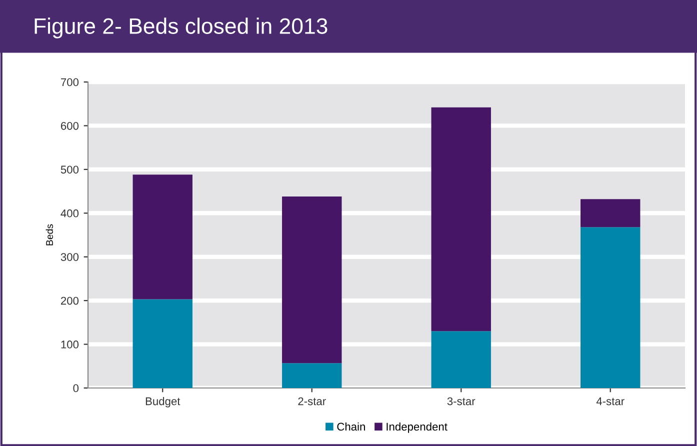 The height and width of the screenshot is (446, 697). Describe the element at coordinates (69, 213) in the screenshot. I see `y-tick-label: 400` at that location.